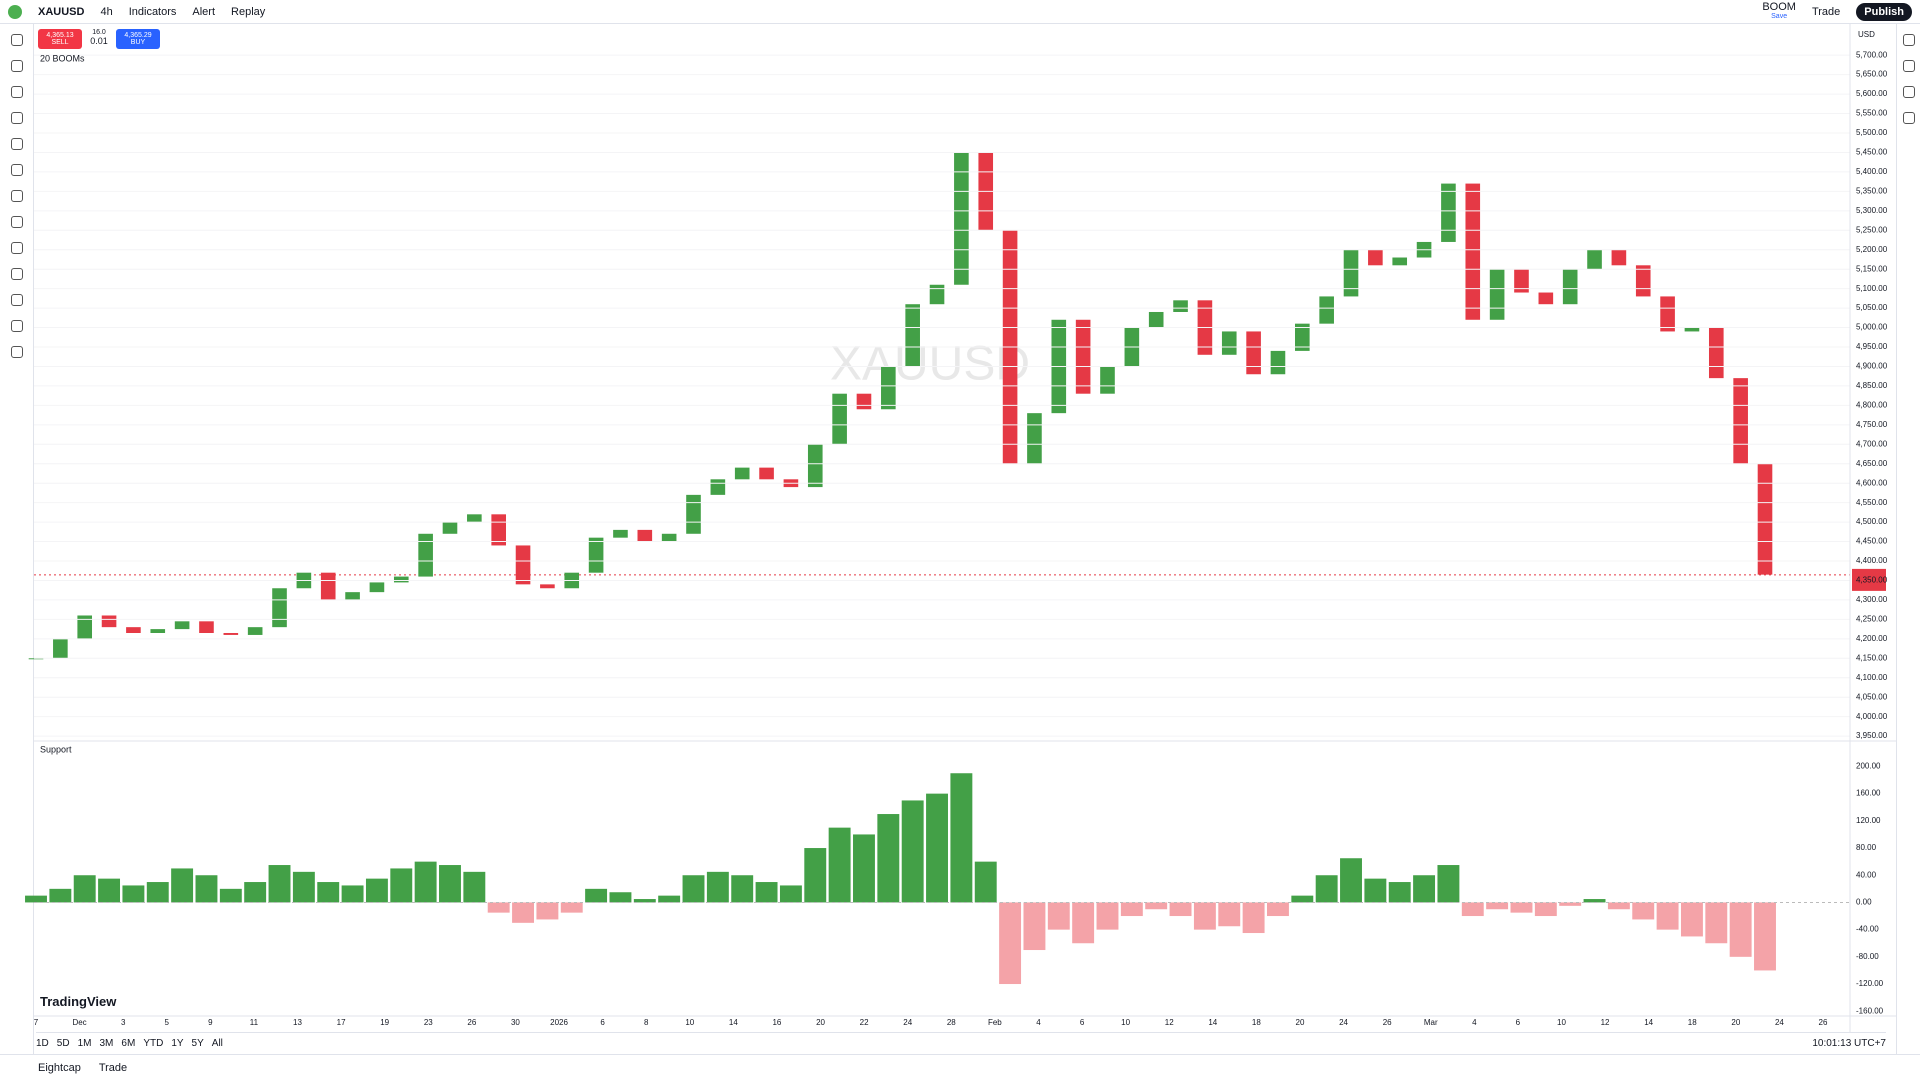  What do you see at coordinates (1870, 983) in the screenshot?
I see `y-tick-label: -120.00` at bounding box center [1870, 983].